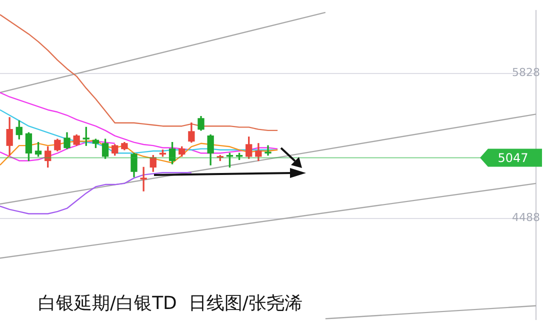 This screenshot has height=330, width=550. What do you see at coordinates (526, 73) in the screenshot?
I see `y-tick-label: 5828` at bounding box center [526, 73].